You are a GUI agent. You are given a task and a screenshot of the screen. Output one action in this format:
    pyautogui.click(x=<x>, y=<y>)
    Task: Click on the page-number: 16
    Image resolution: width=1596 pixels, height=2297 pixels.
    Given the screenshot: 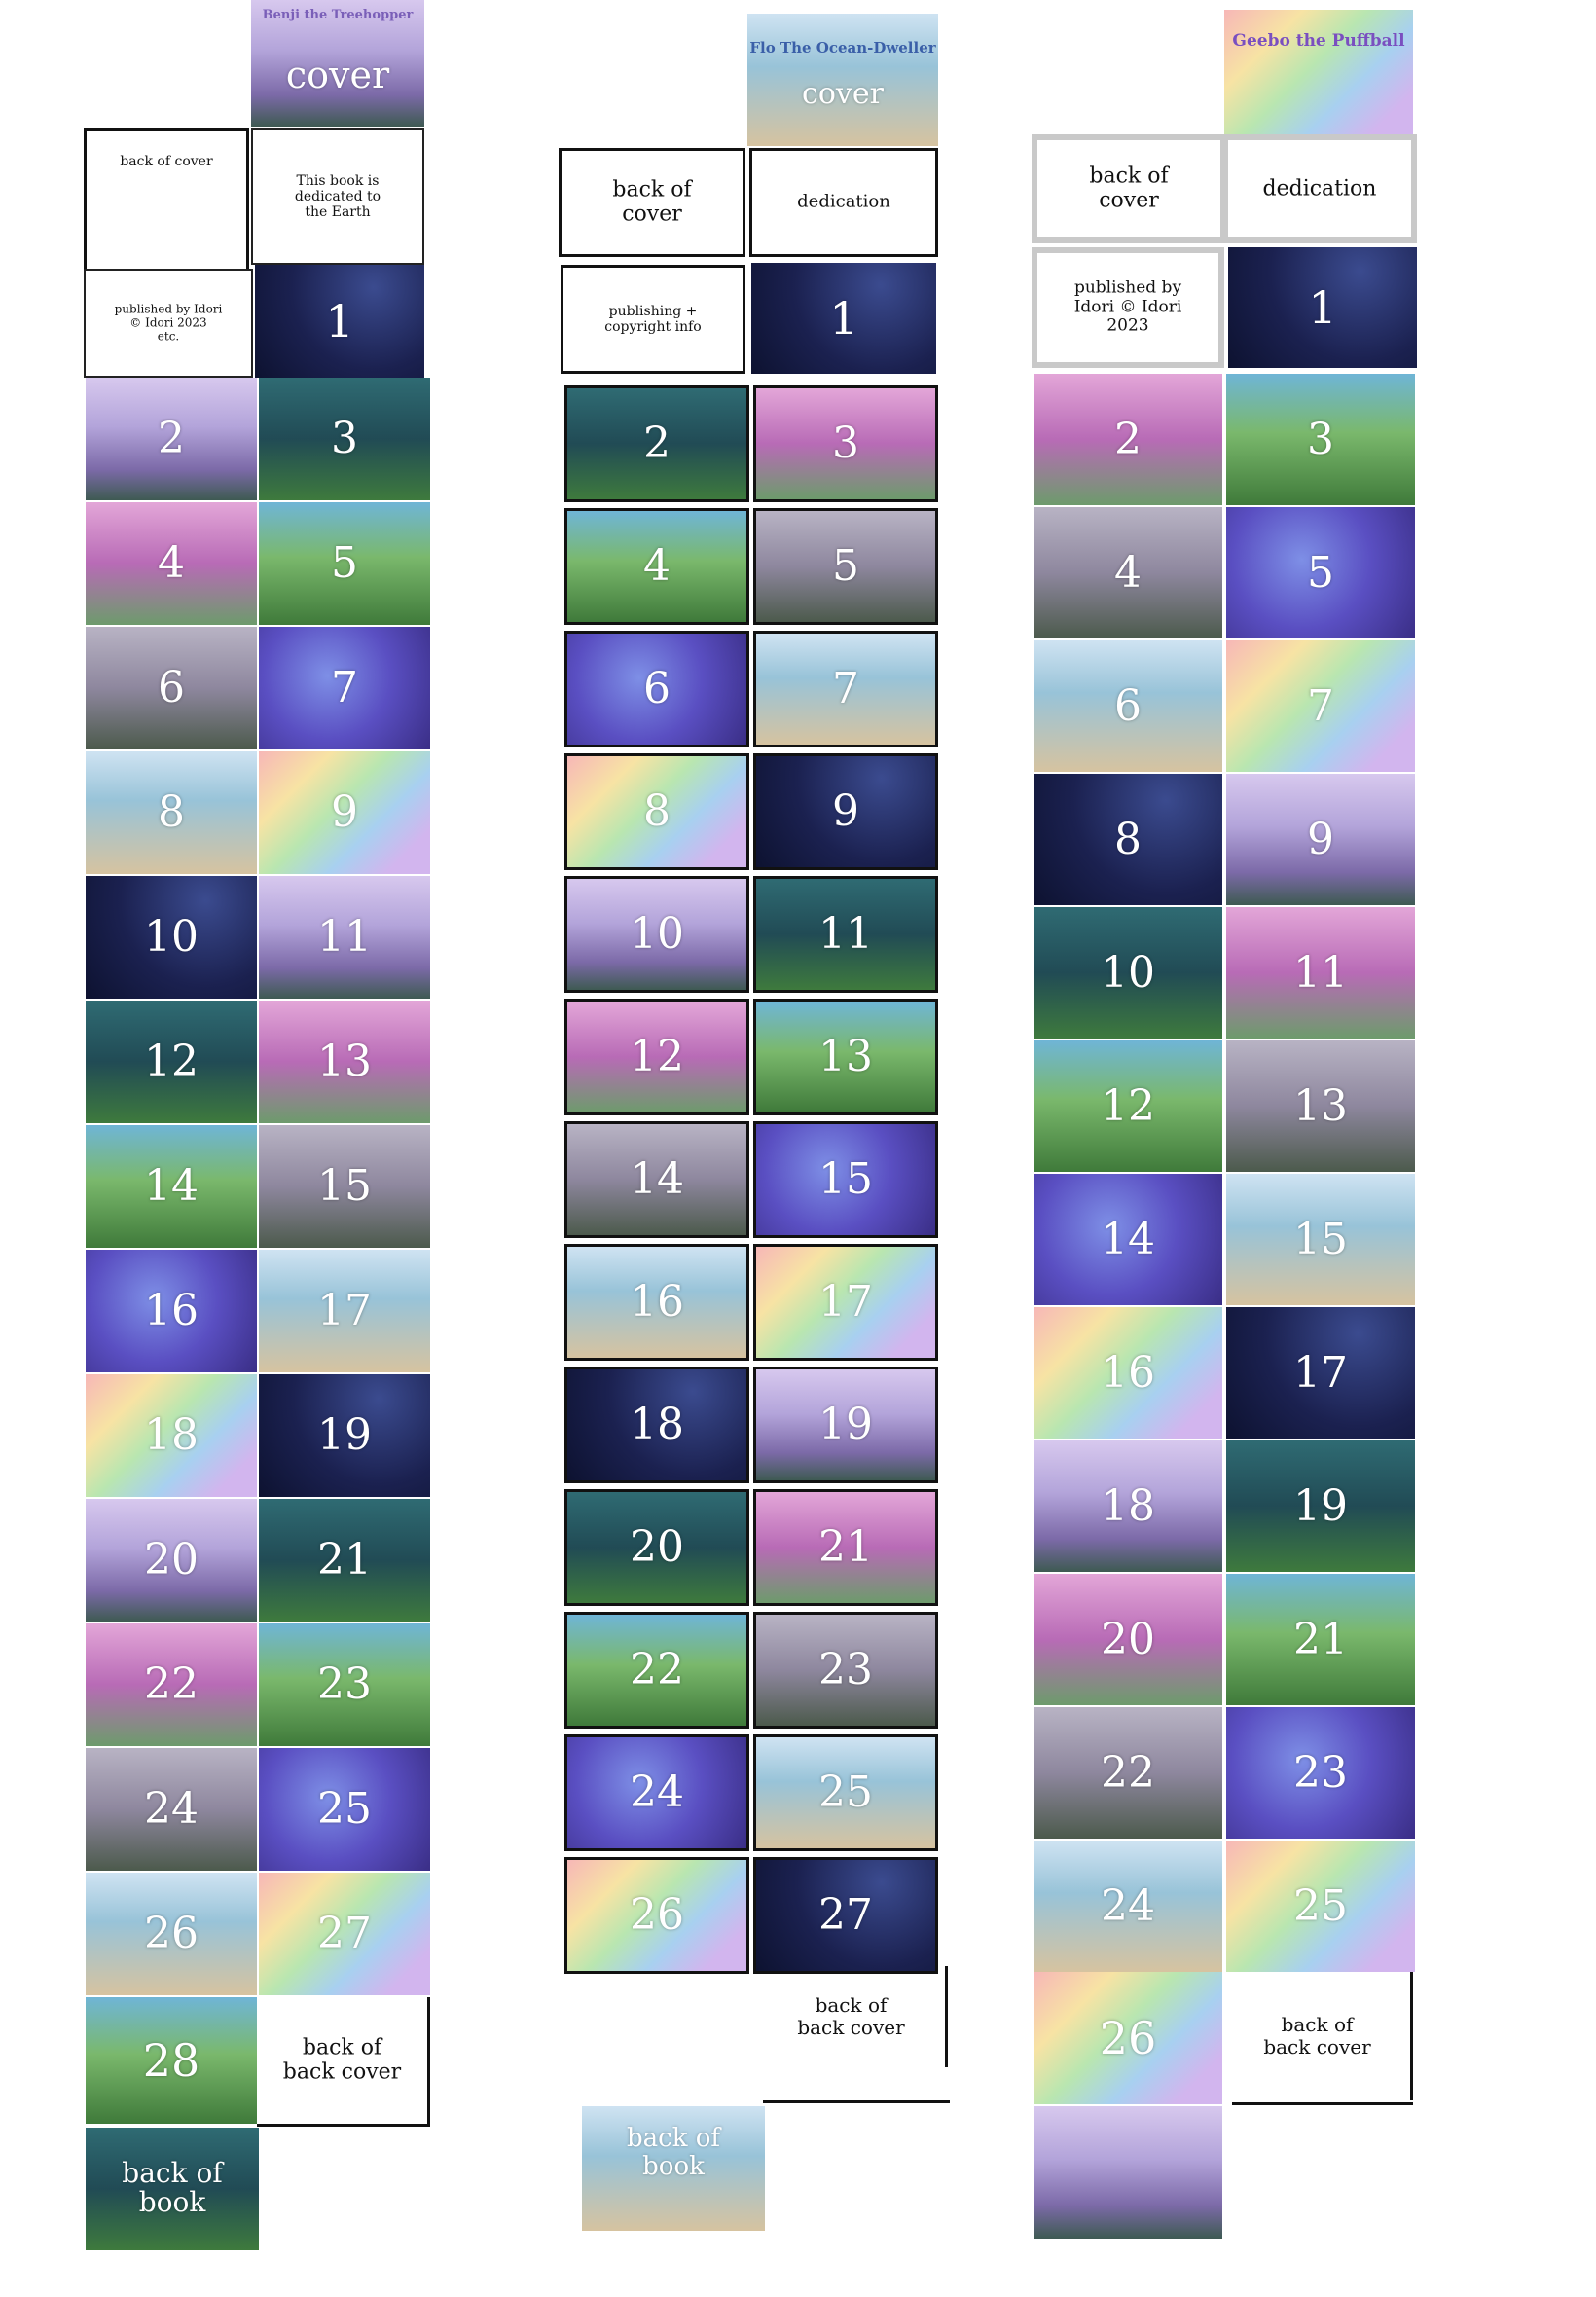 What is the action you would take?
    pyautogui.click(x=1128, y=1372)
    